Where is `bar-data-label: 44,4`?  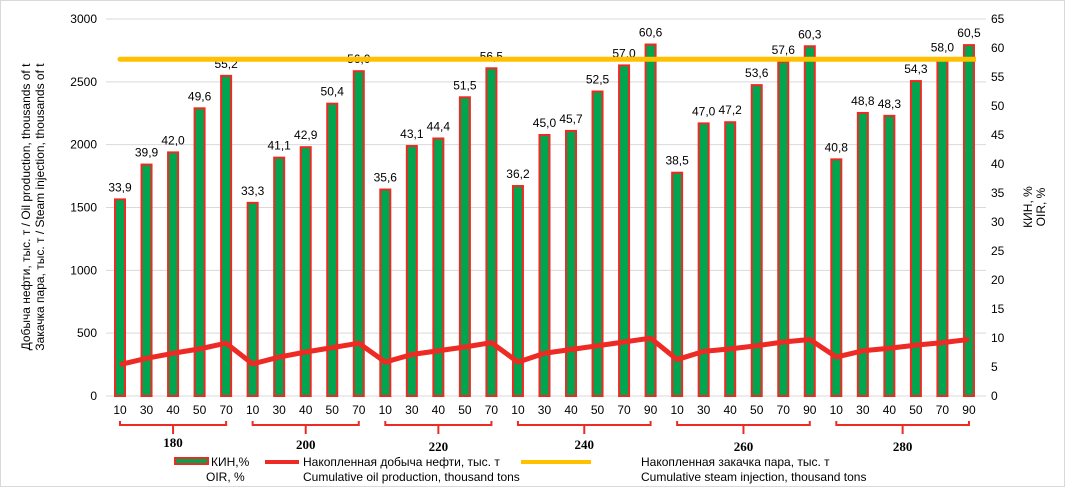
bar-data-label: 44,4 is located at coordinates (439, 126).